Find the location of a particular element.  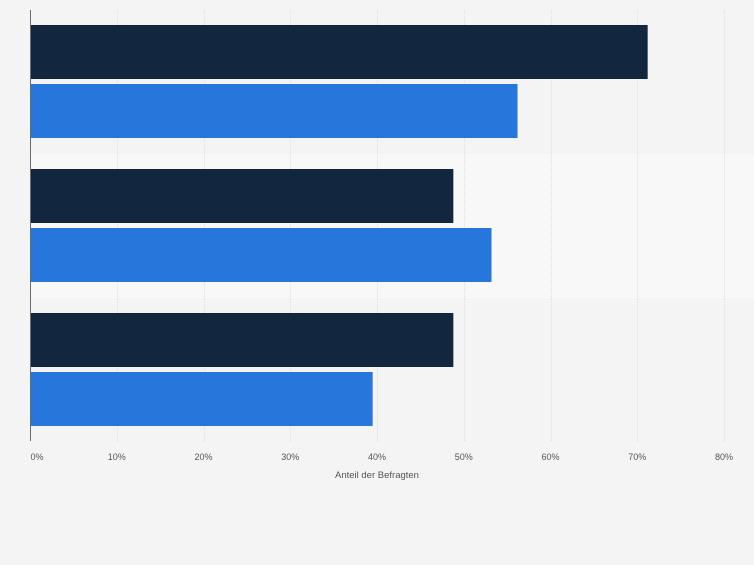

x-tick-labels: 0% 10% 20% 30% 40% 50% 60% 70% 80% is located at coordinates (381, 457).